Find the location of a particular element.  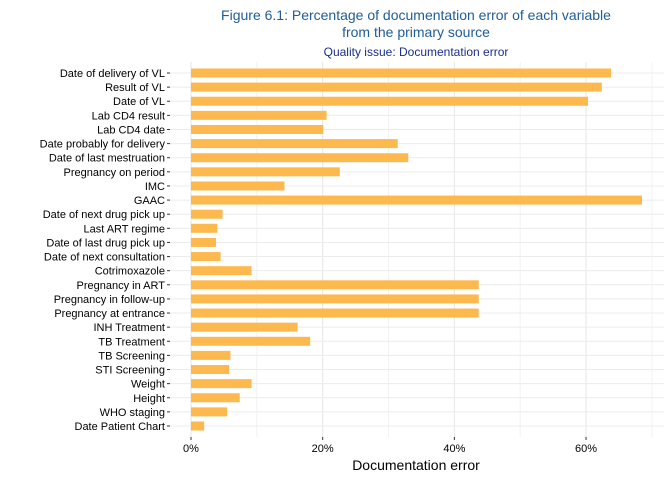

y-tick-label: Result of VL is located at coordinates (135, 88).